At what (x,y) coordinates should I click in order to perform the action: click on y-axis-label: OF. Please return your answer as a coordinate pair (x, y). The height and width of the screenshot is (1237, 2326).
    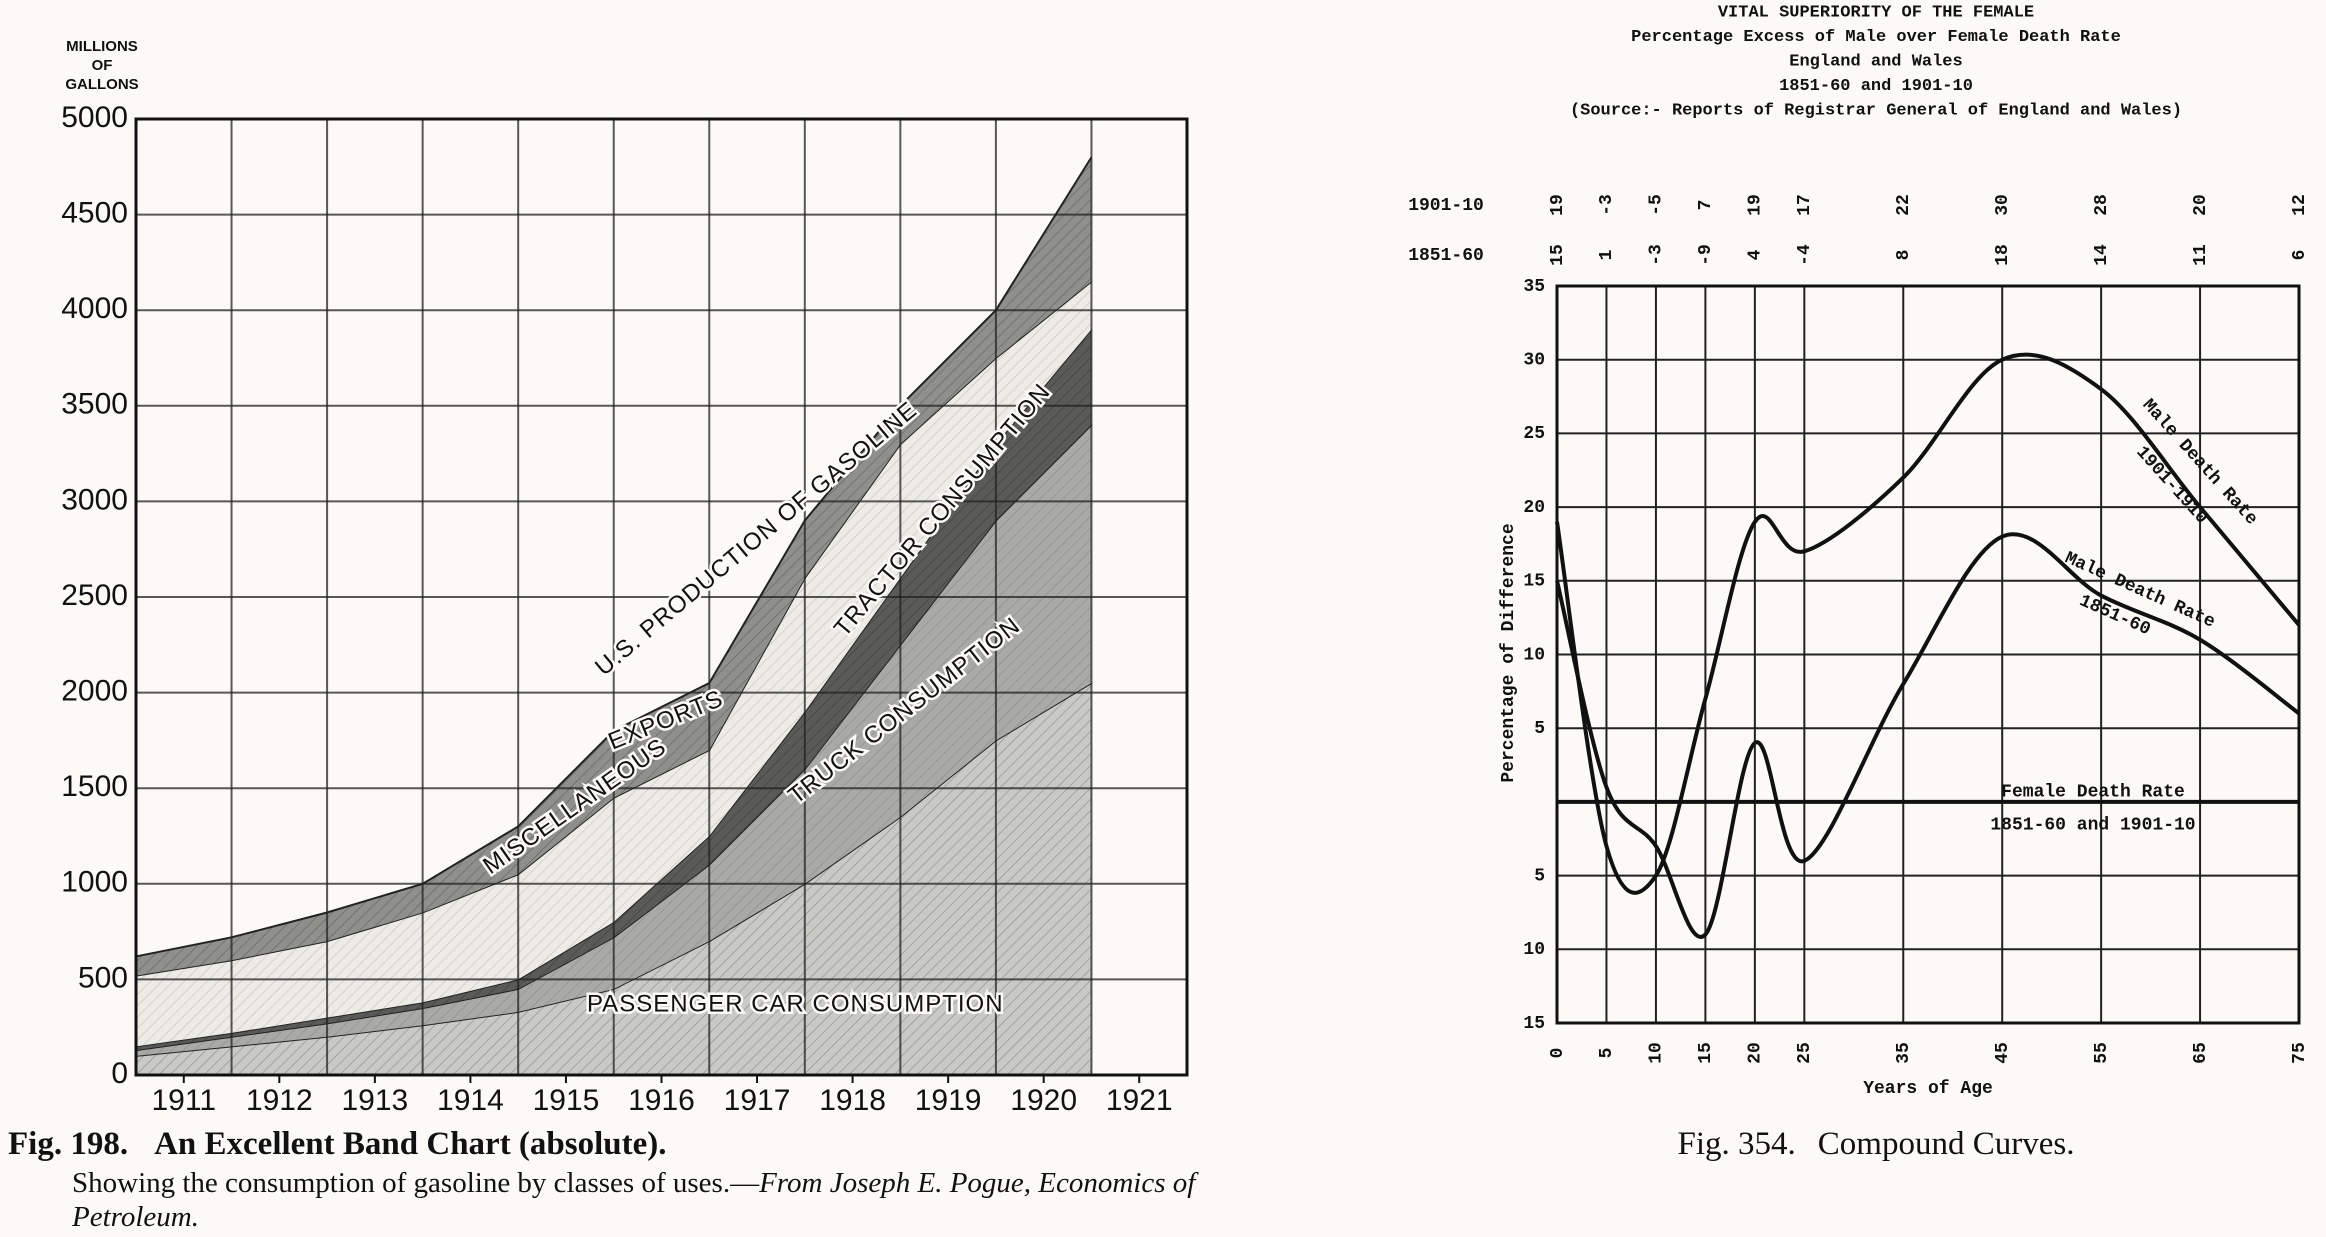
    Looking at the image, I should click on (102, 65).